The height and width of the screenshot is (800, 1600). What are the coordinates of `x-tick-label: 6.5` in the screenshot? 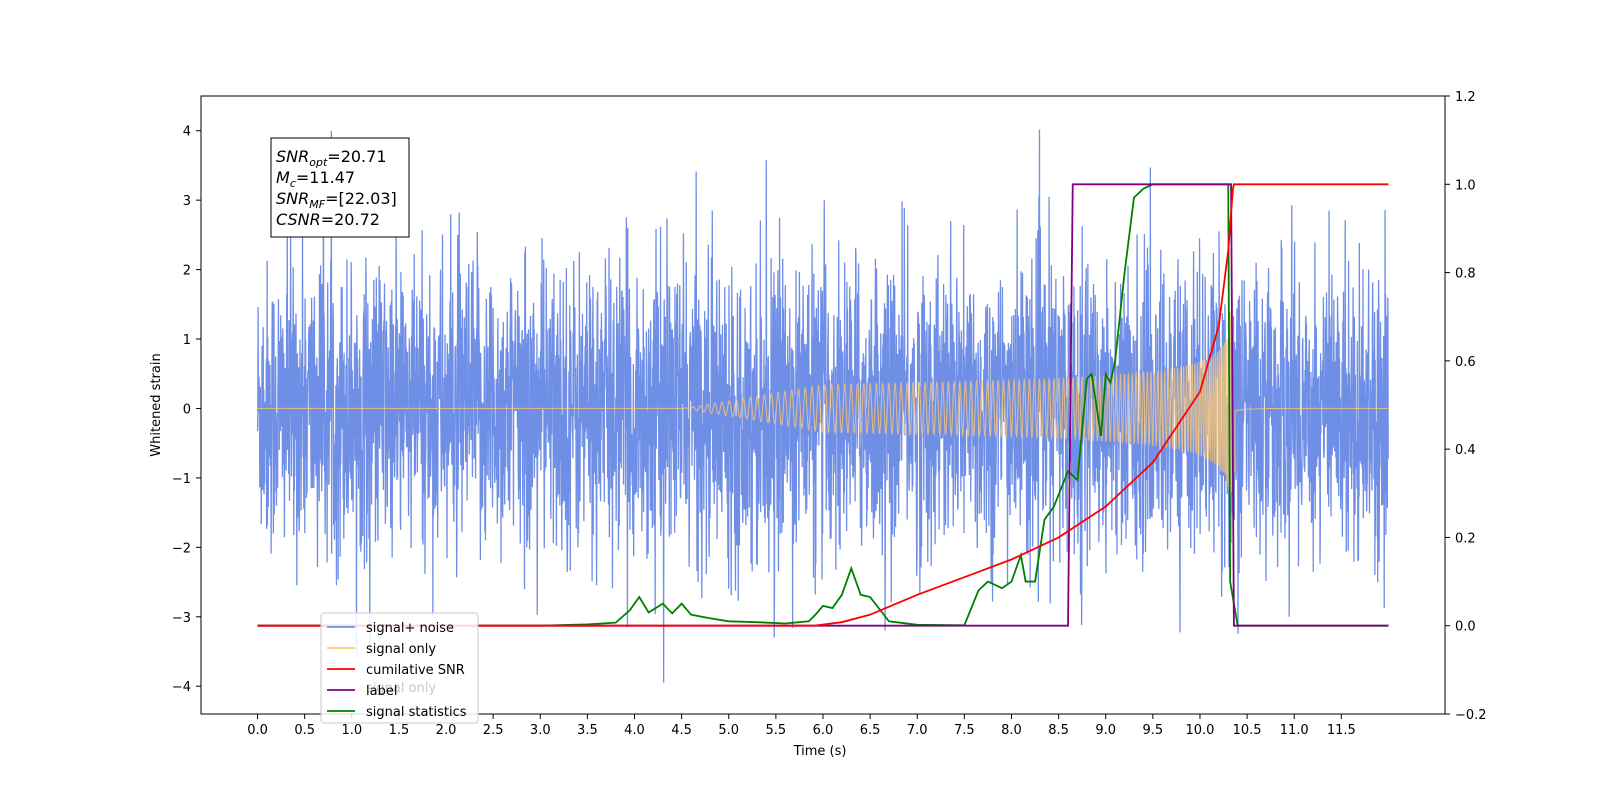 It's located at (870, 730).